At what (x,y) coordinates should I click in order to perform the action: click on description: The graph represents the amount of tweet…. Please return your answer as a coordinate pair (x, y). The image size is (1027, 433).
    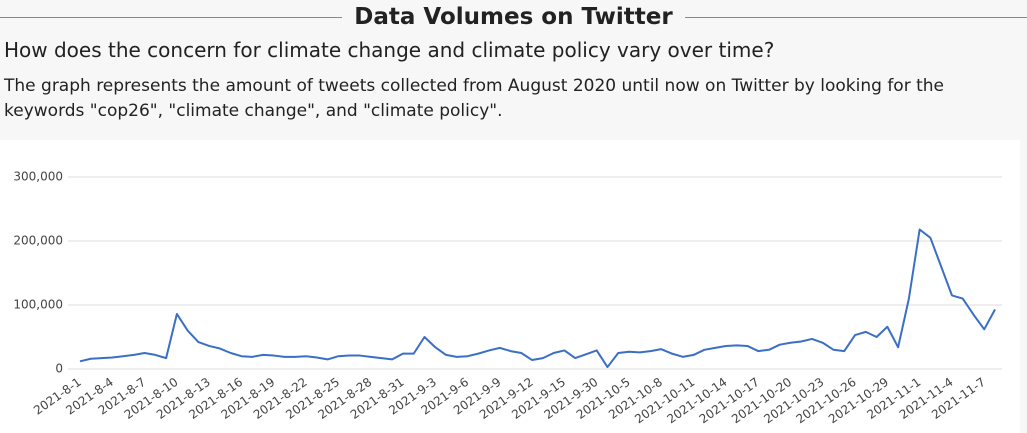
    Looking at the image, I should click on (474, 98).